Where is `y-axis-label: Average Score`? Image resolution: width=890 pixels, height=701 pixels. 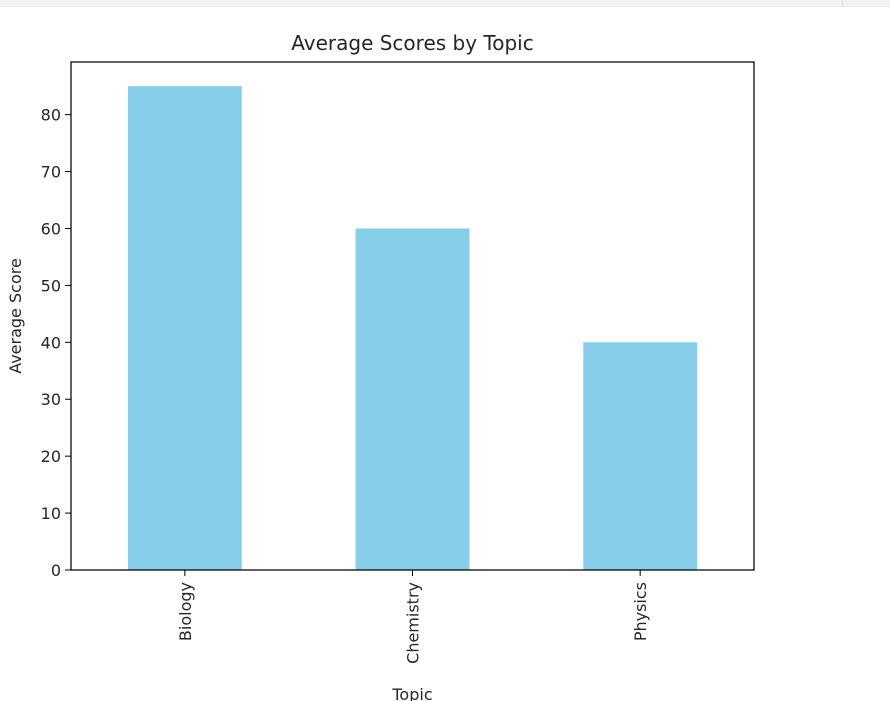 y-axis-label: Average Score is located at coordinates (15, 316).